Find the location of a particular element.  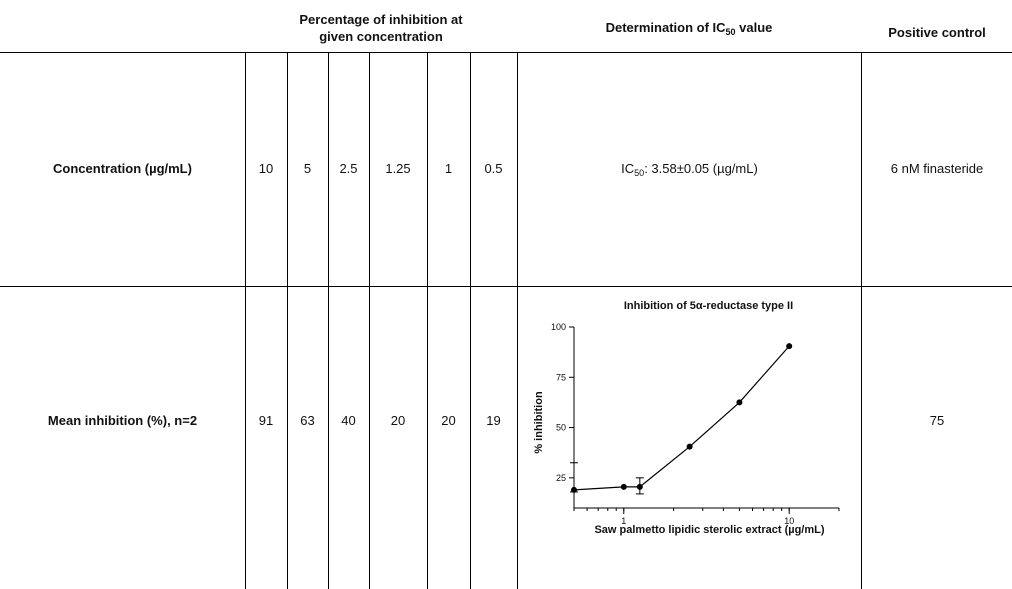

ic50-result-sub: 50 is located at coordinates (639, 173).